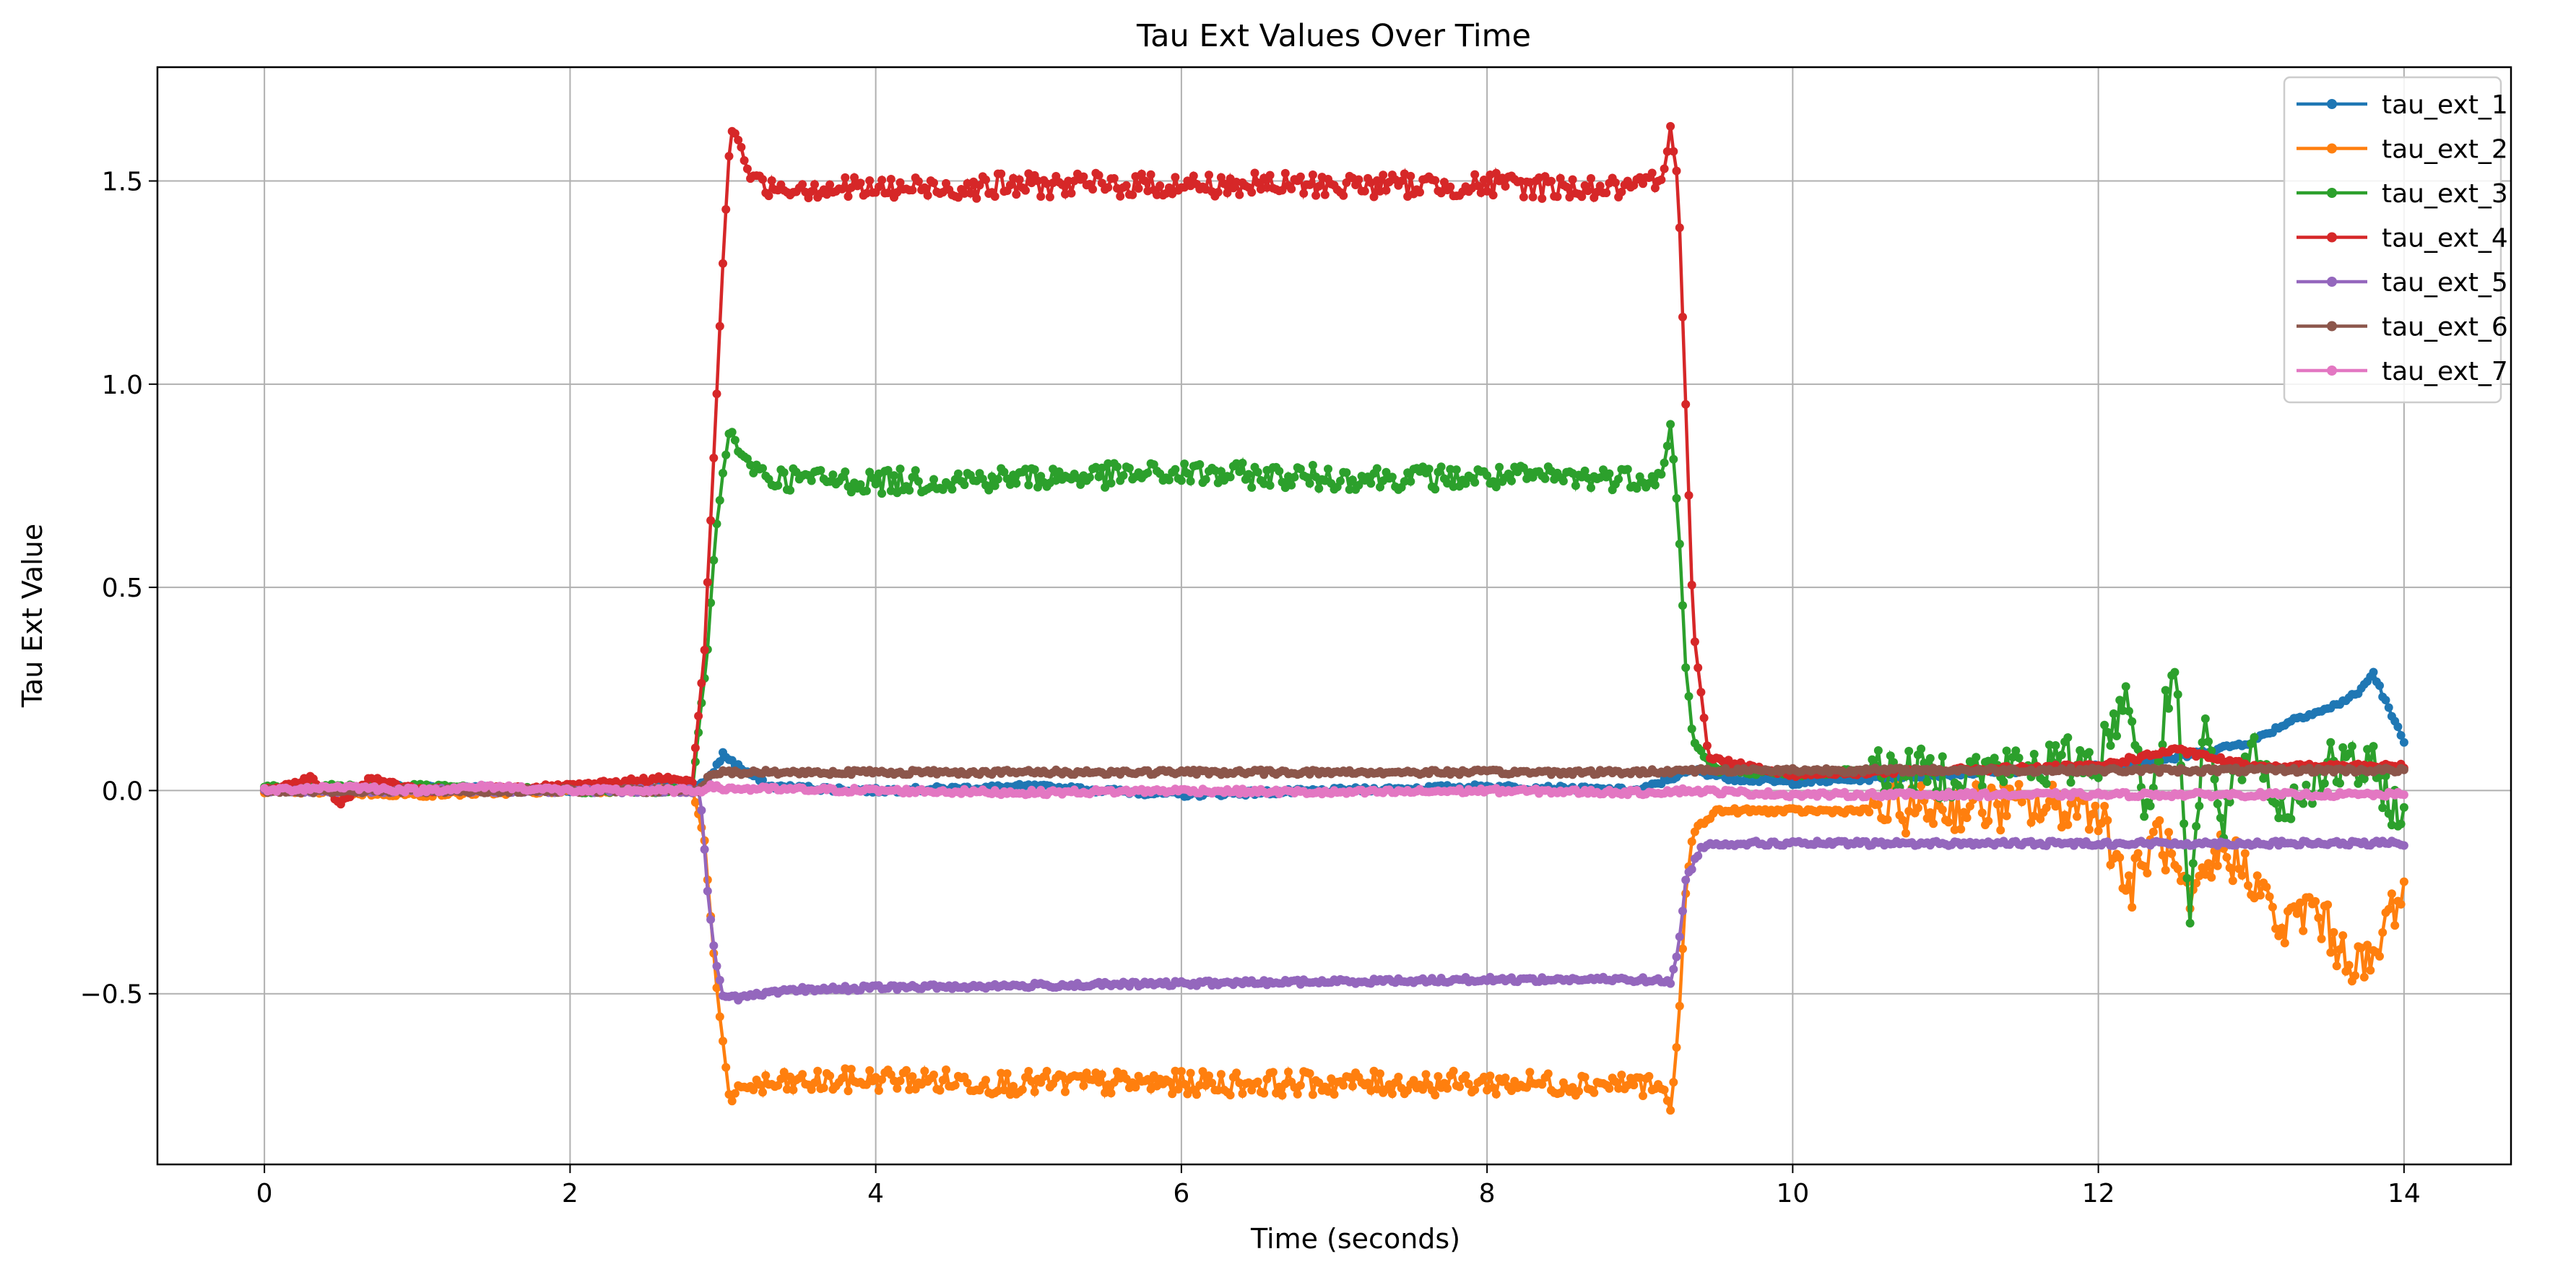 The width and height of the screenshot is (2576, 1280). I want to click on x-tick-label: 0, so click(264, 1193).